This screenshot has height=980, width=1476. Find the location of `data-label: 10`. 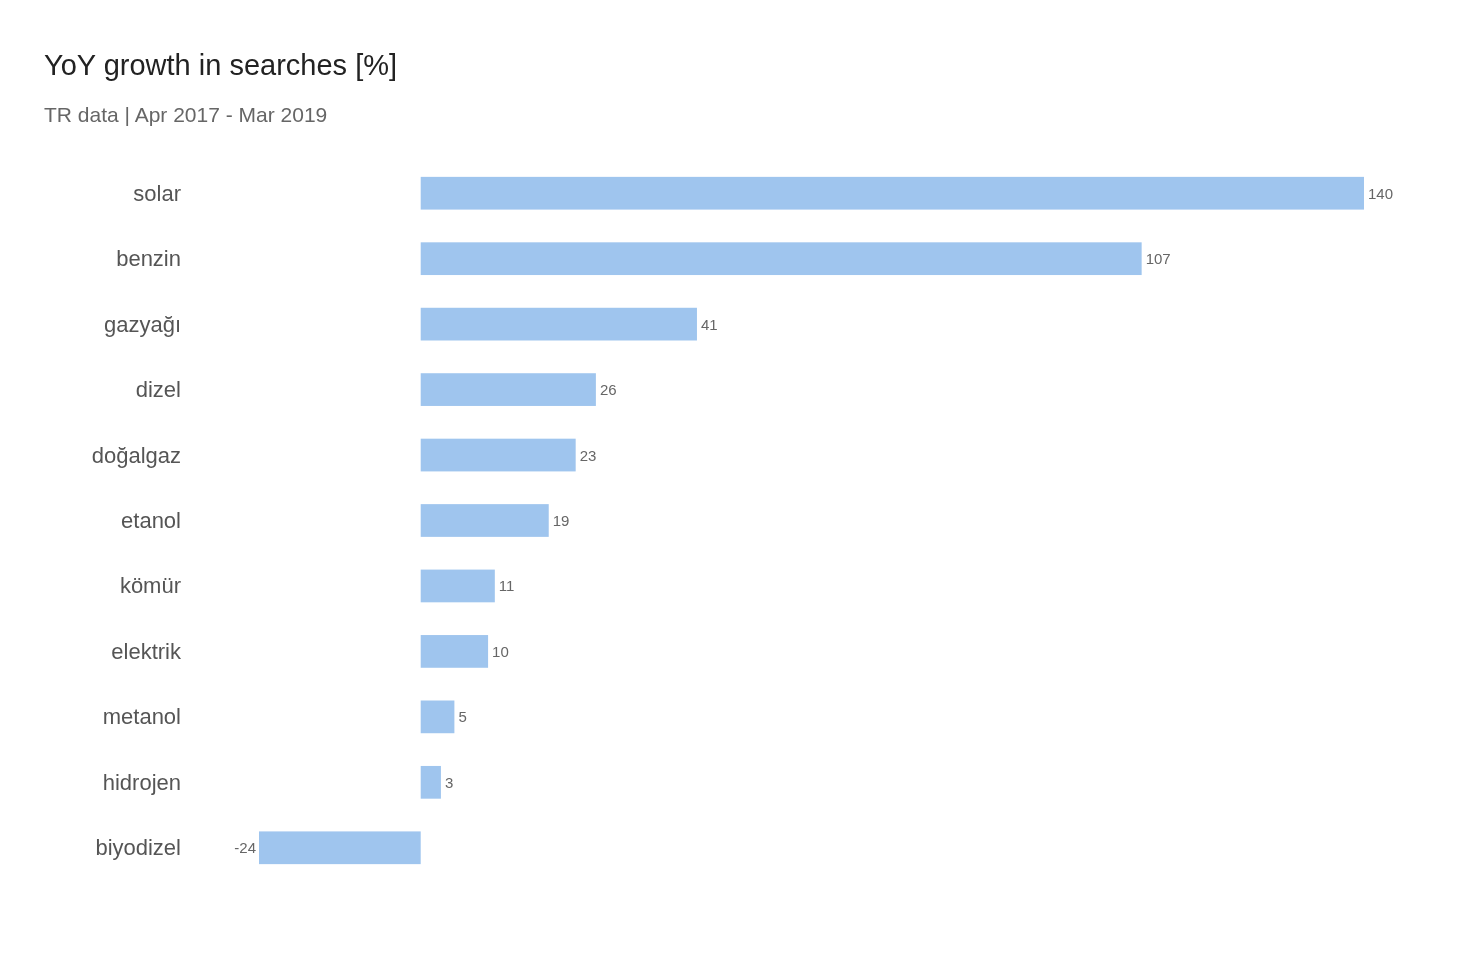

data-label: 10 is located at coordinates (500, 651).